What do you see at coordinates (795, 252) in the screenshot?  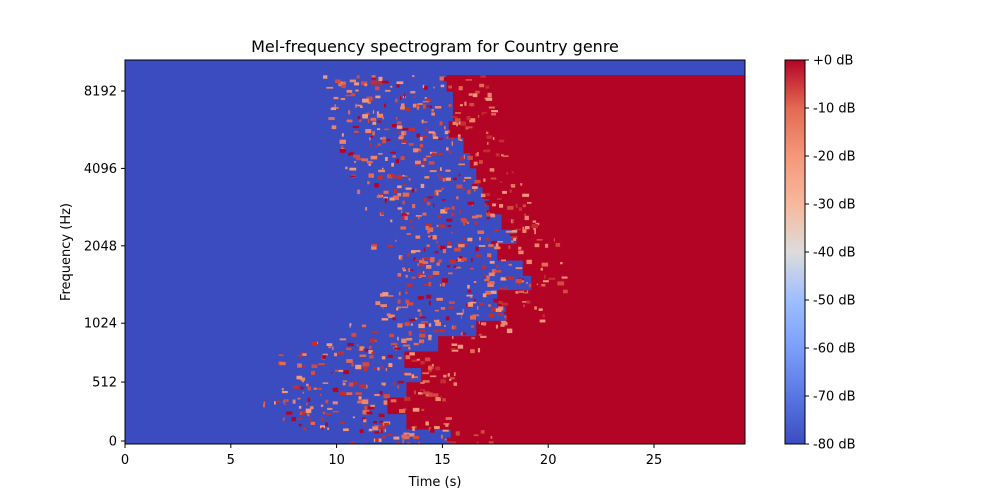 I see `colorbar` at bounding box center [795, 252].